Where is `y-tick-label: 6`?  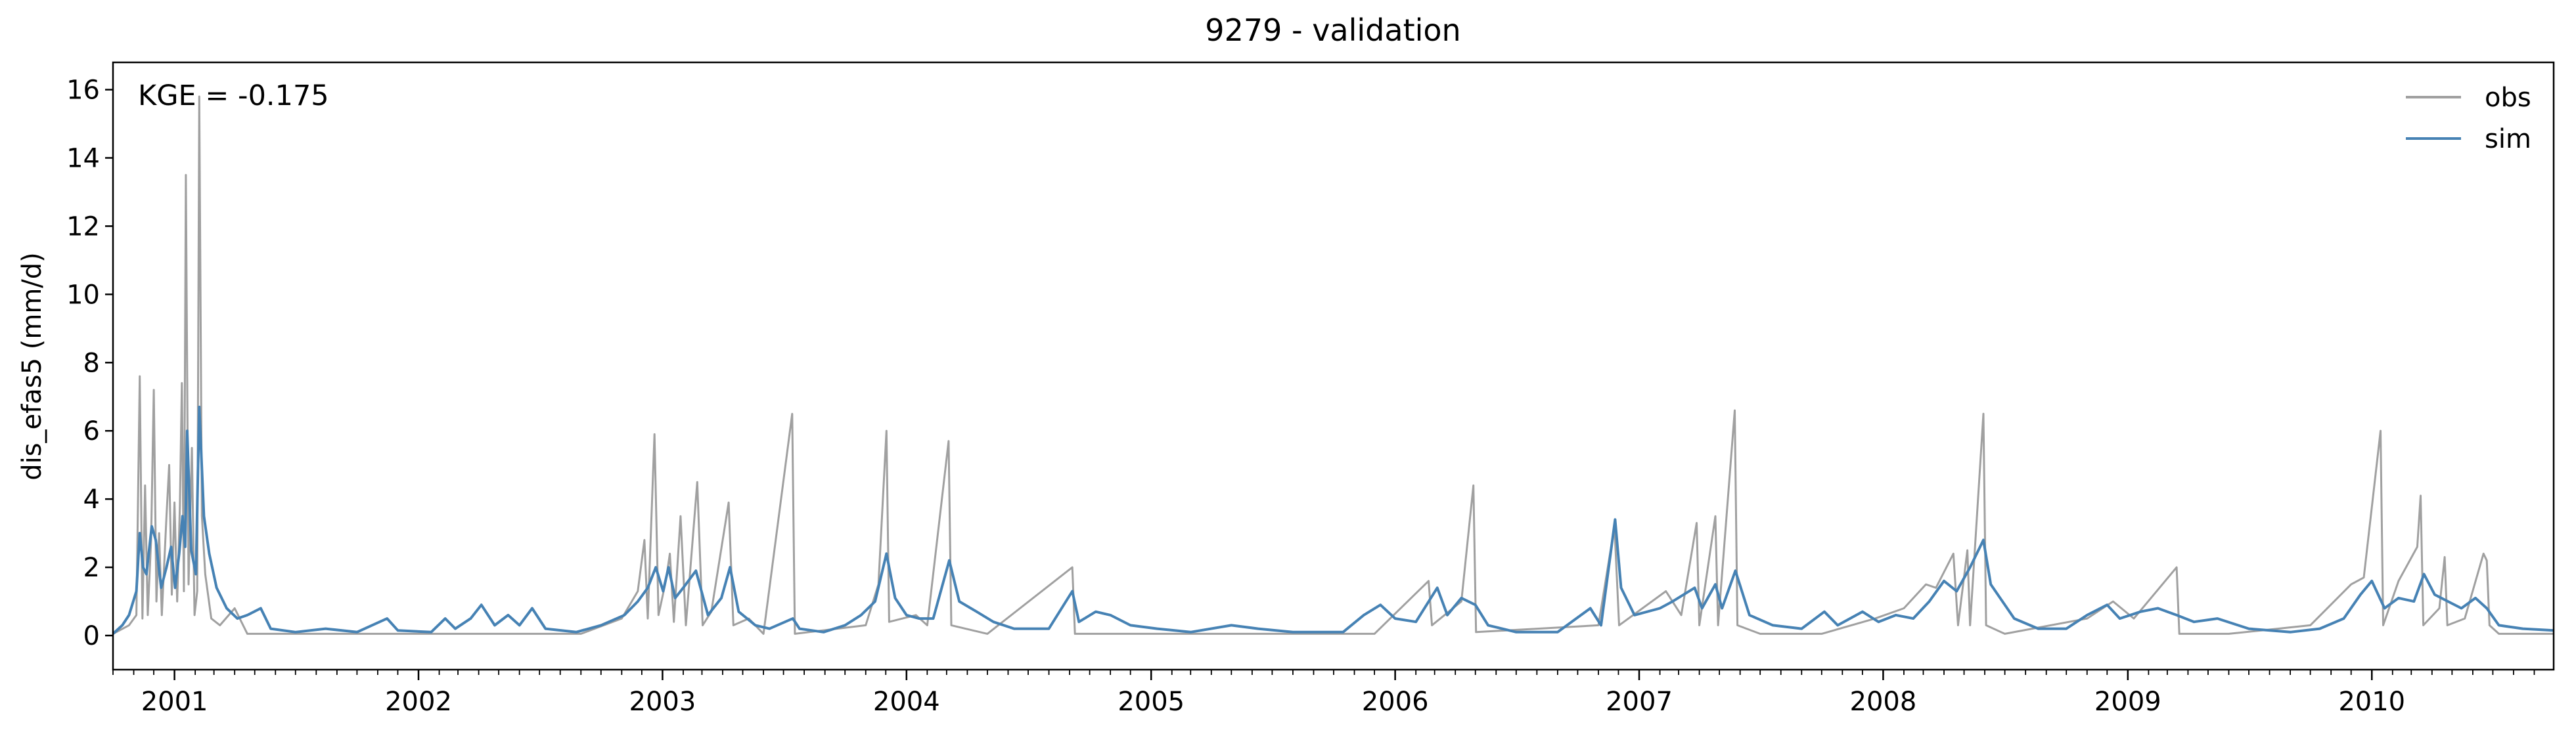
y-tick-label: 6 is located at coordinates (91, 431).